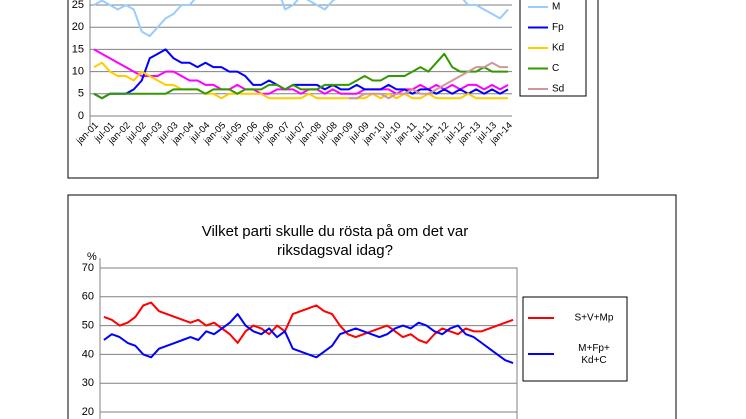 This screenshot has height=419, width=746. What do you see at coordinates (556, 7) in the screenshot?
I see `legend-label: M` at bounding box center [556, 7].